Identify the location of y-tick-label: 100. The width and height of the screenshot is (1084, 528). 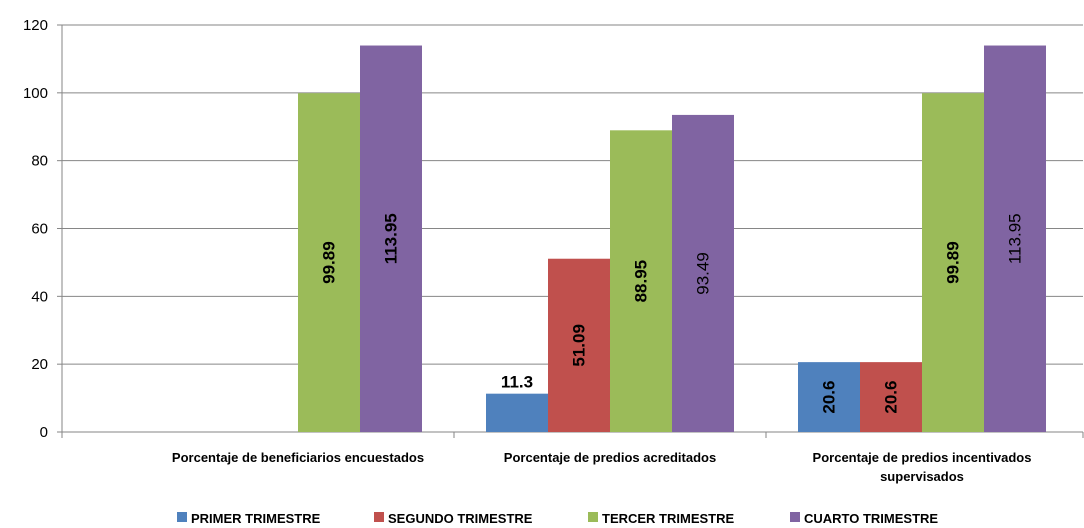
(35, 93).